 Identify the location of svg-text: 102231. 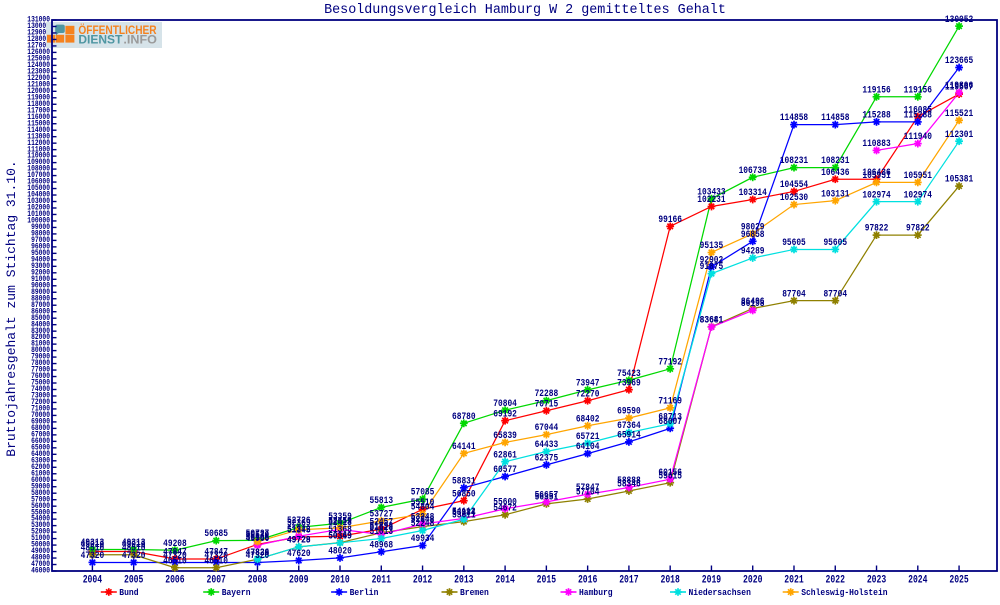
(711, 200).